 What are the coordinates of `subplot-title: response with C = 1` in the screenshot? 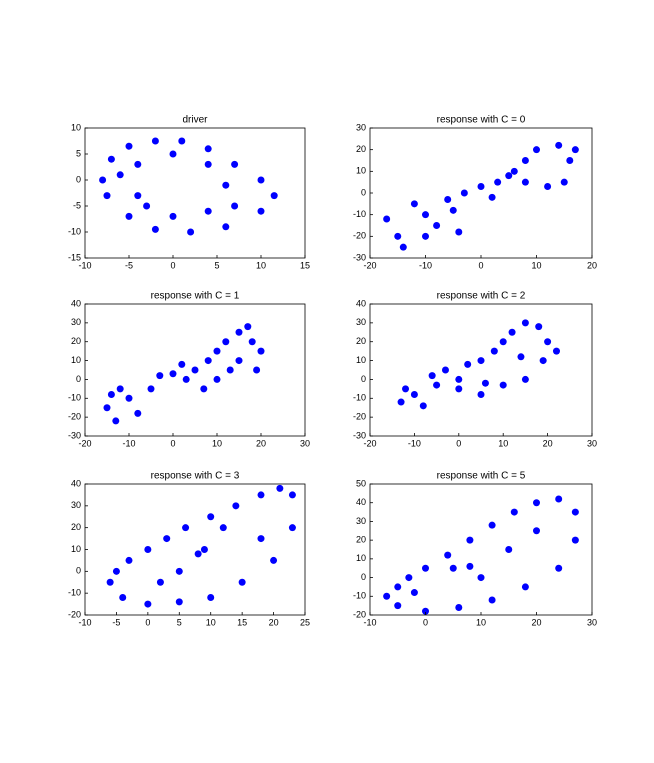 It's located at (195, 296).